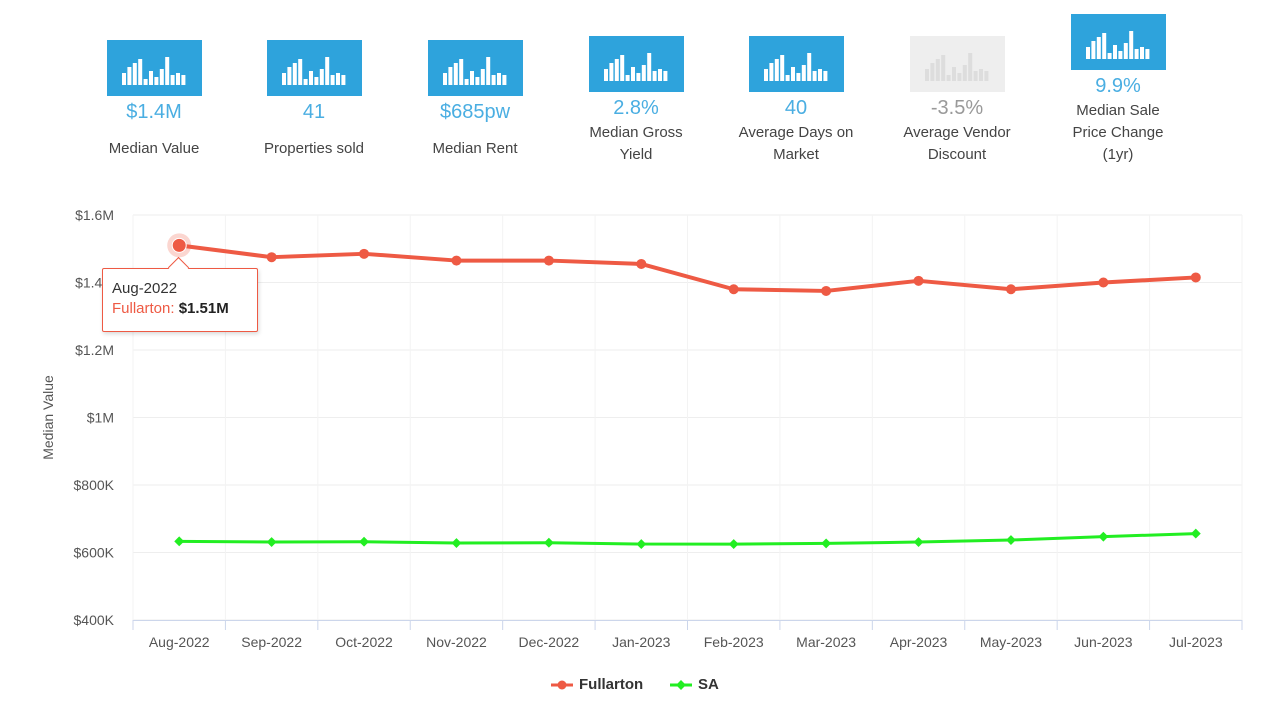  I want to click on legend-swatch-sa, so click(681, 684).